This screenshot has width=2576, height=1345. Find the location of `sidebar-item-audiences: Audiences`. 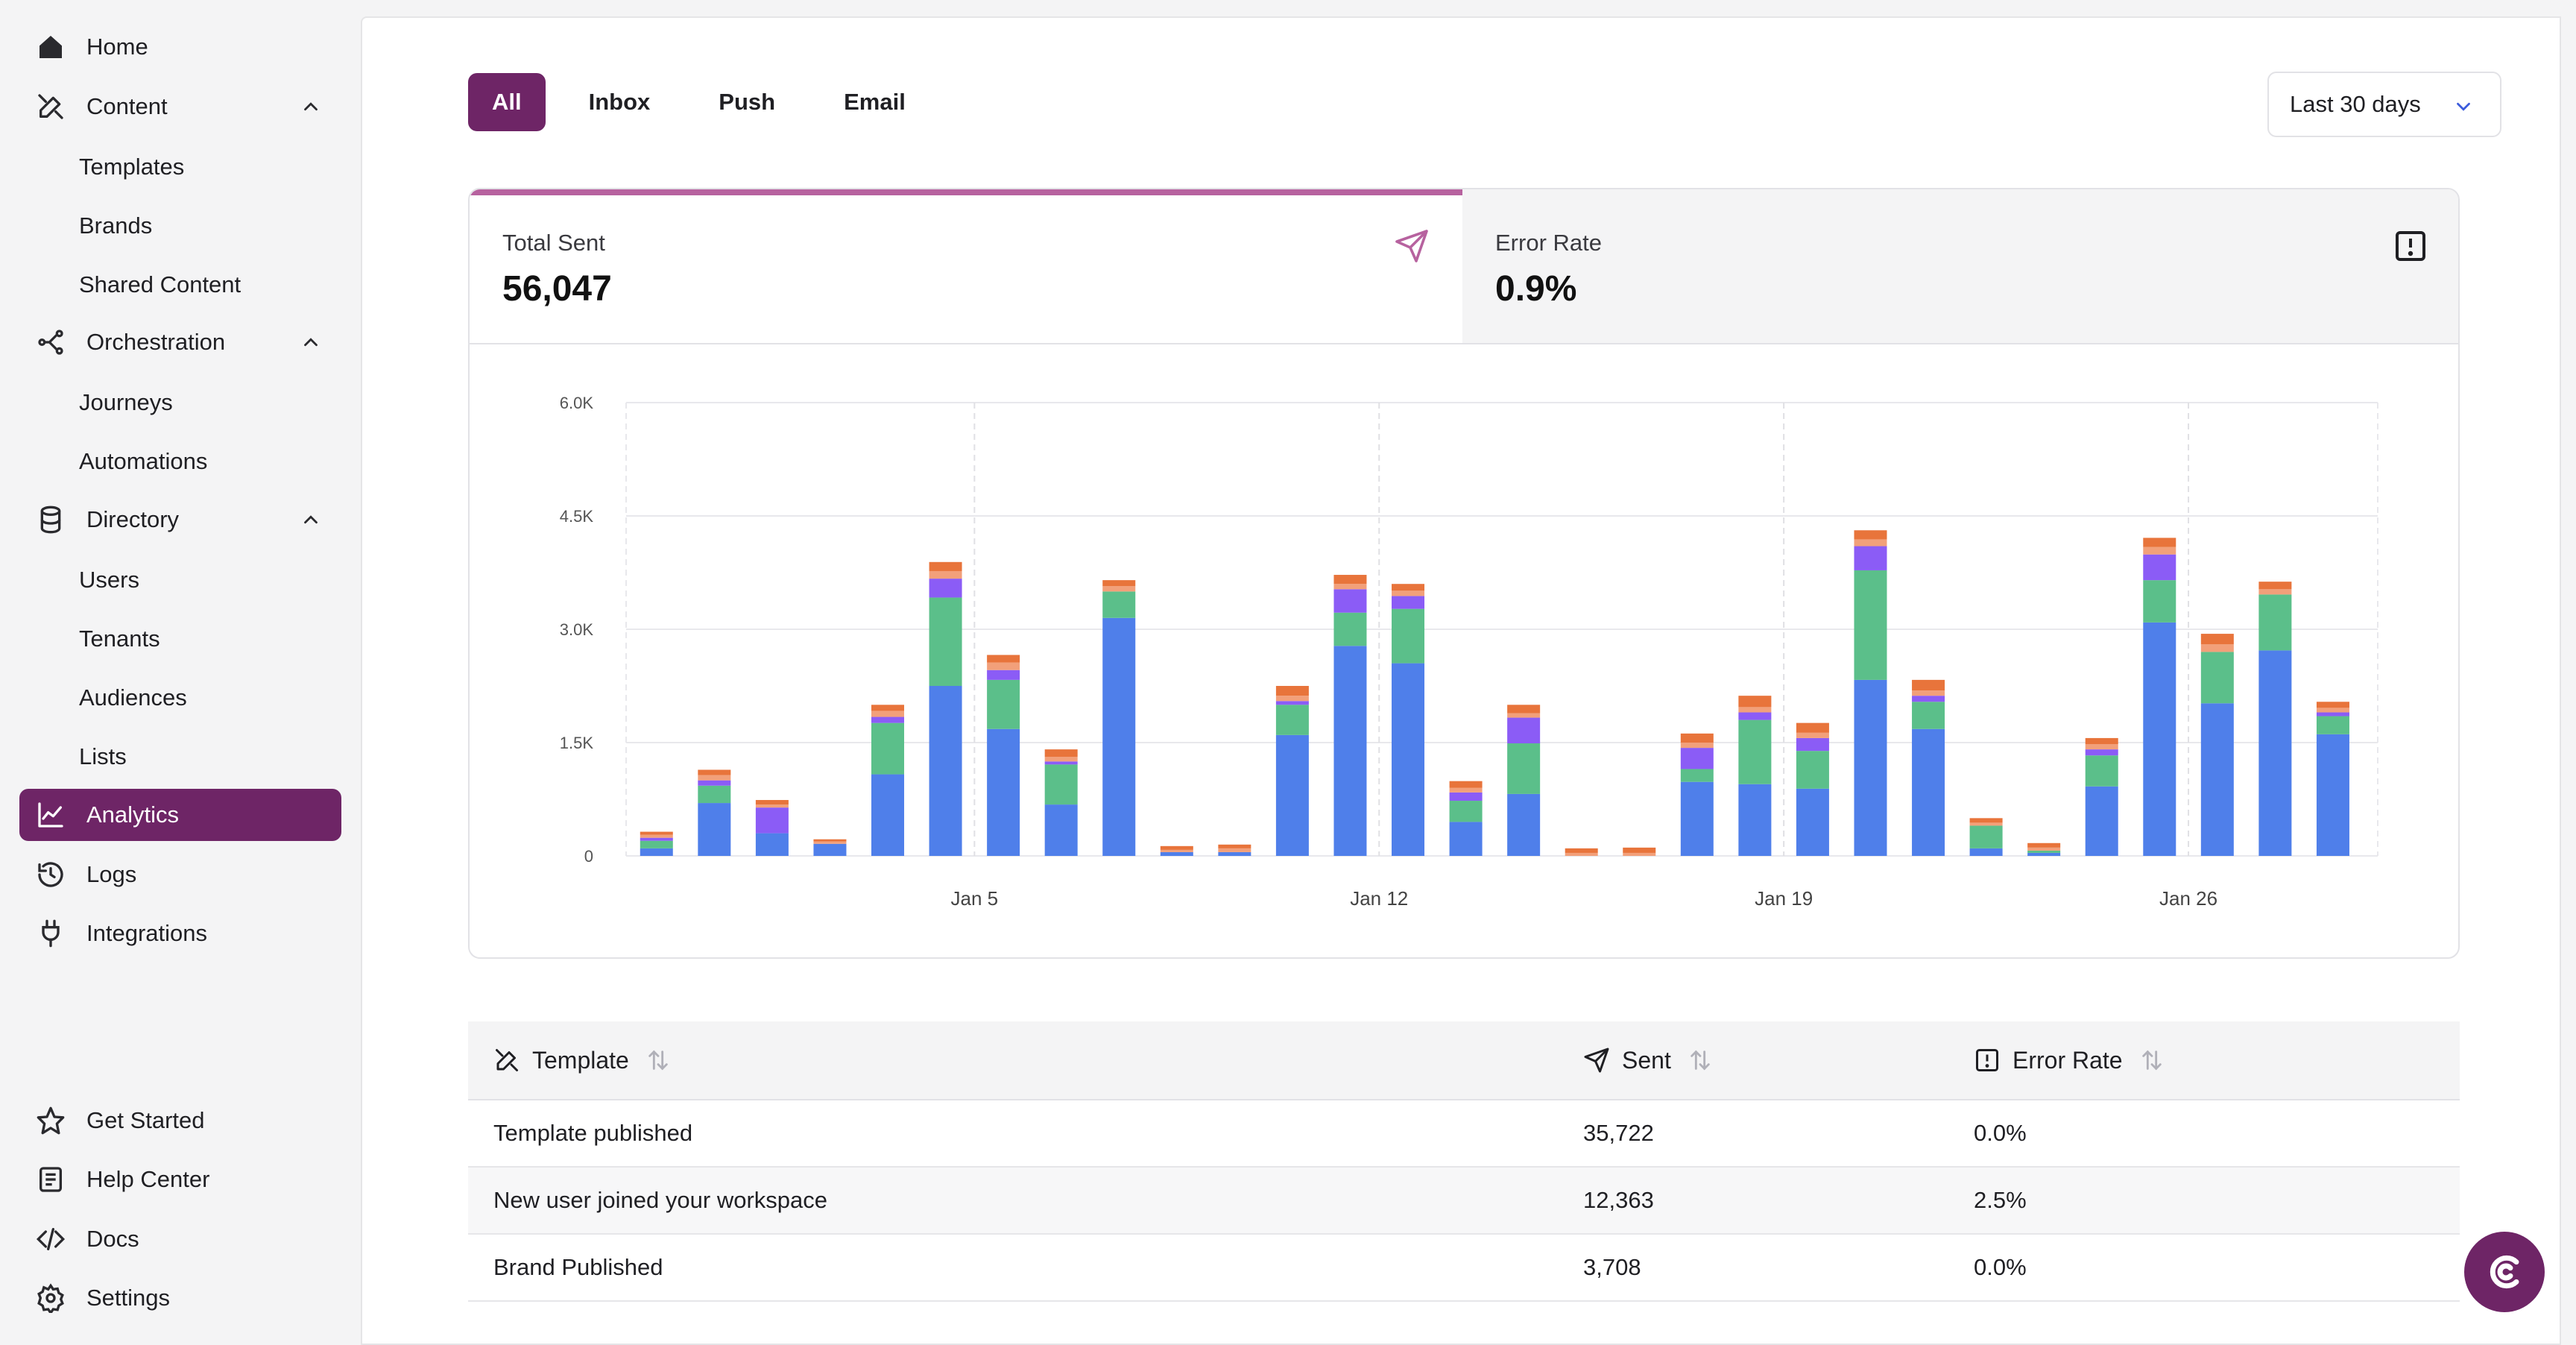

sidebar-item-audiences: Audiences is located at coordinates (133, 697).